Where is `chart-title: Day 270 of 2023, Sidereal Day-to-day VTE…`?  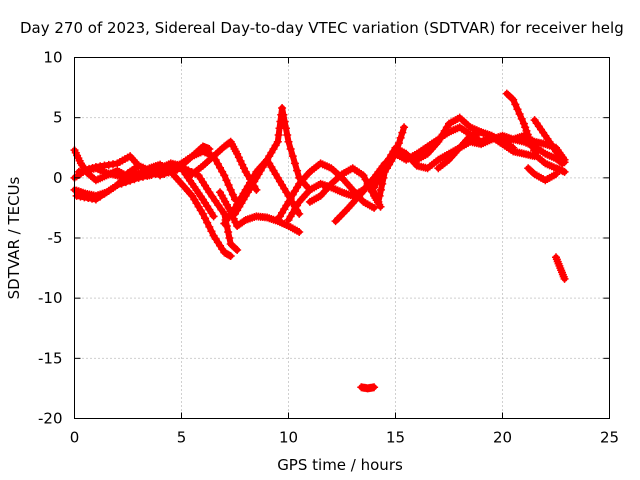
chart-title: Day 270 of 2023, Sidereal Day-to-day VTE… is located at coordinates (322, 28).